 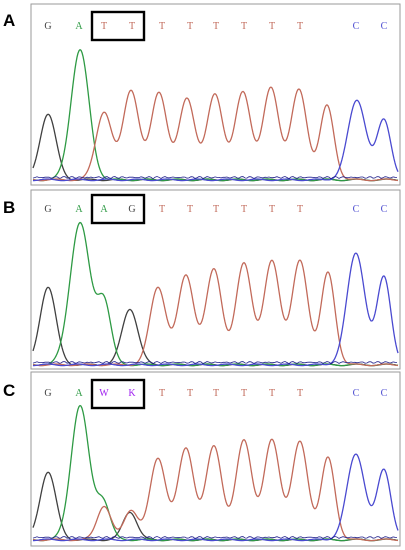 I want to click on panel-b-highlight-box, so click(x=118, y=209).